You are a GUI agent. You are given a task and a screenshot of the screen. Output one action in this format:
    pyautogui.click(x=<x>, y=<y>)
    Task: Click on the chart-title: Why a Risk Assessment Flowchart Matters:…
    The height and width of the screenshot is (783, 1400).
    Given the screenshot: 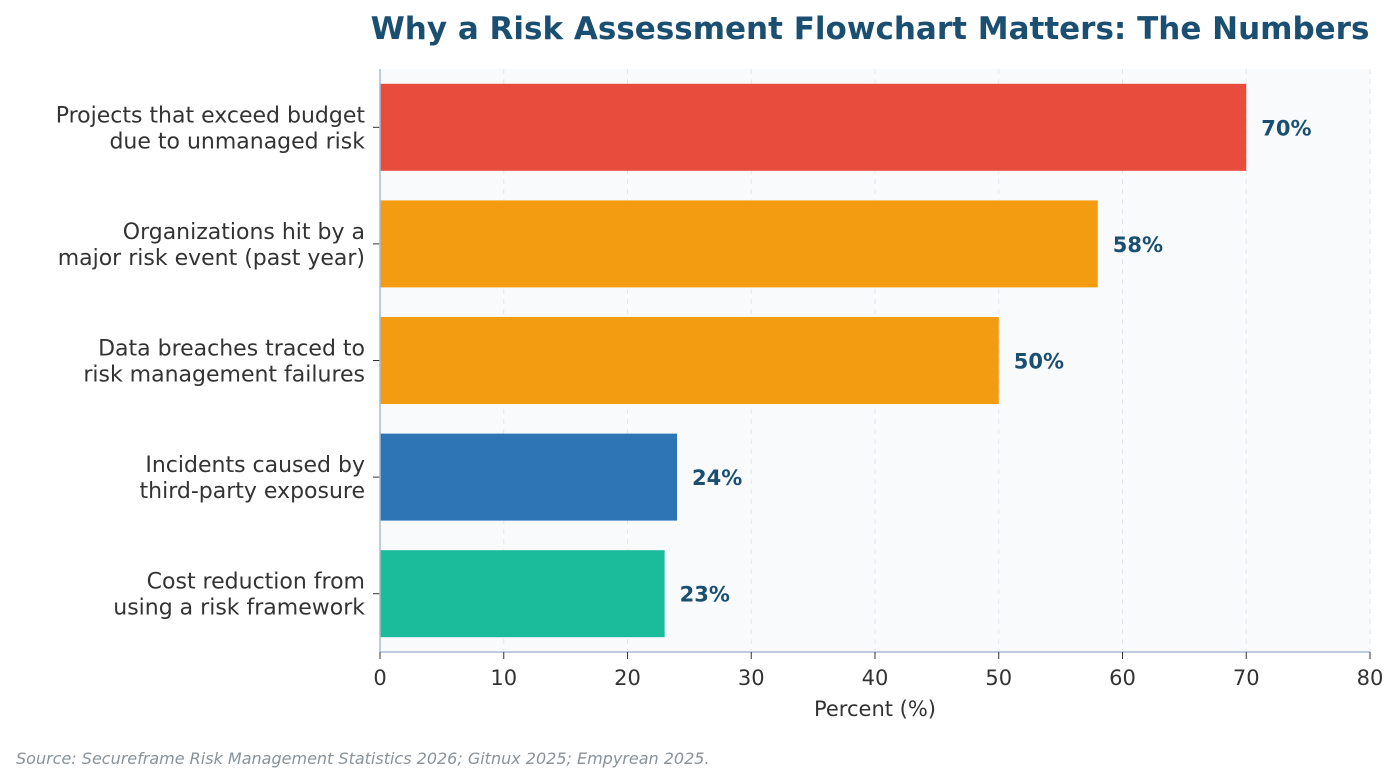 What is the action you would take?
    pyautogui.click(x=870, y=29)
    